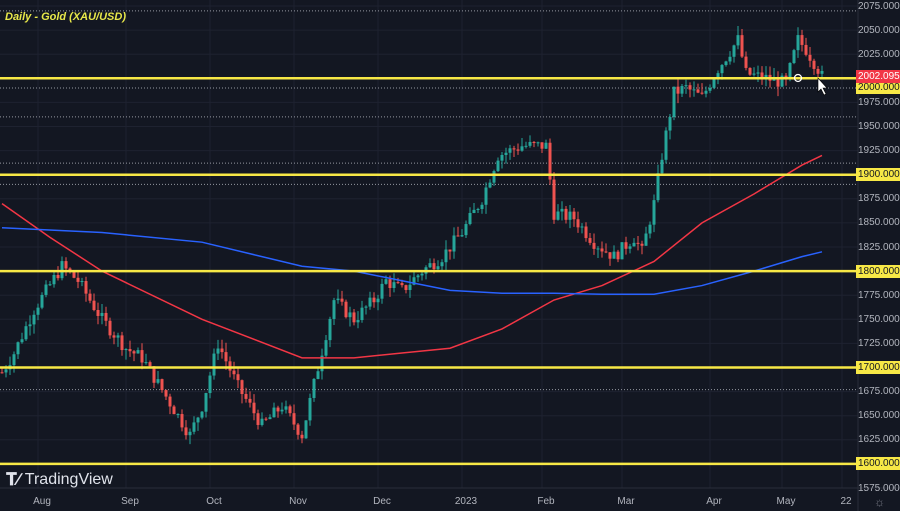  I want to click on price-tick-label: 1675.000, so click(879, 392).